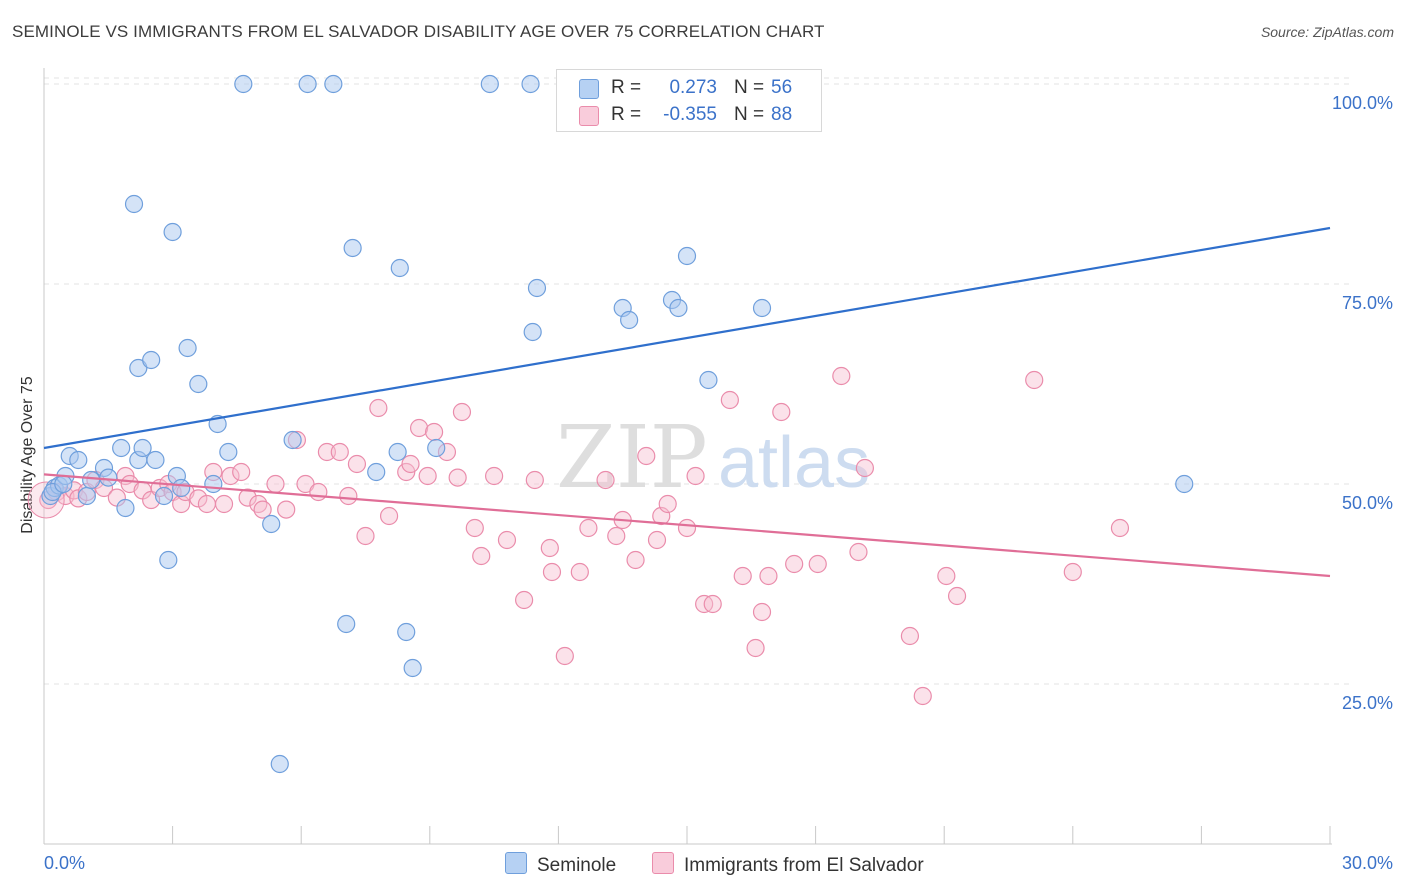 The image size is (1406, 892). Describe the element at coordinates (794, 463) in the screenshot. I see `watermark-atlas: atlas` at that location.